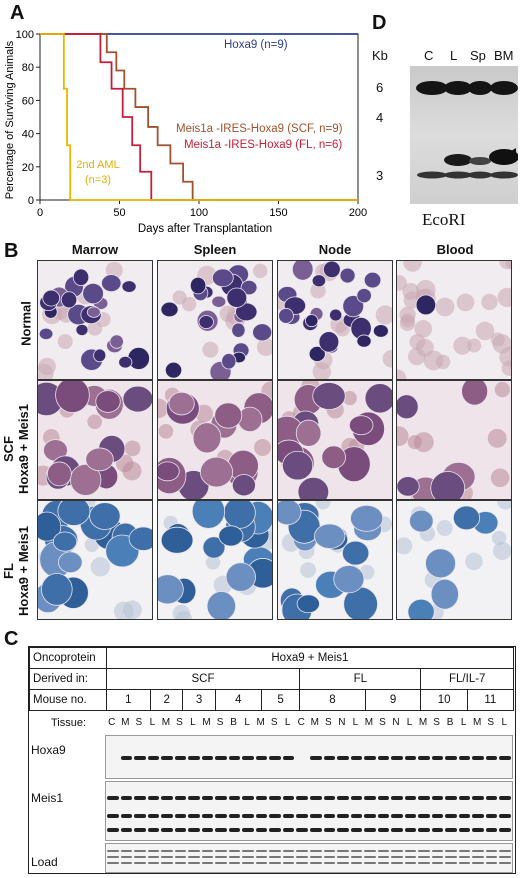  What do you see at coordinates (199, 117) in the screenshot?
I see `series-fl-line` at bounding box center [199, 117].